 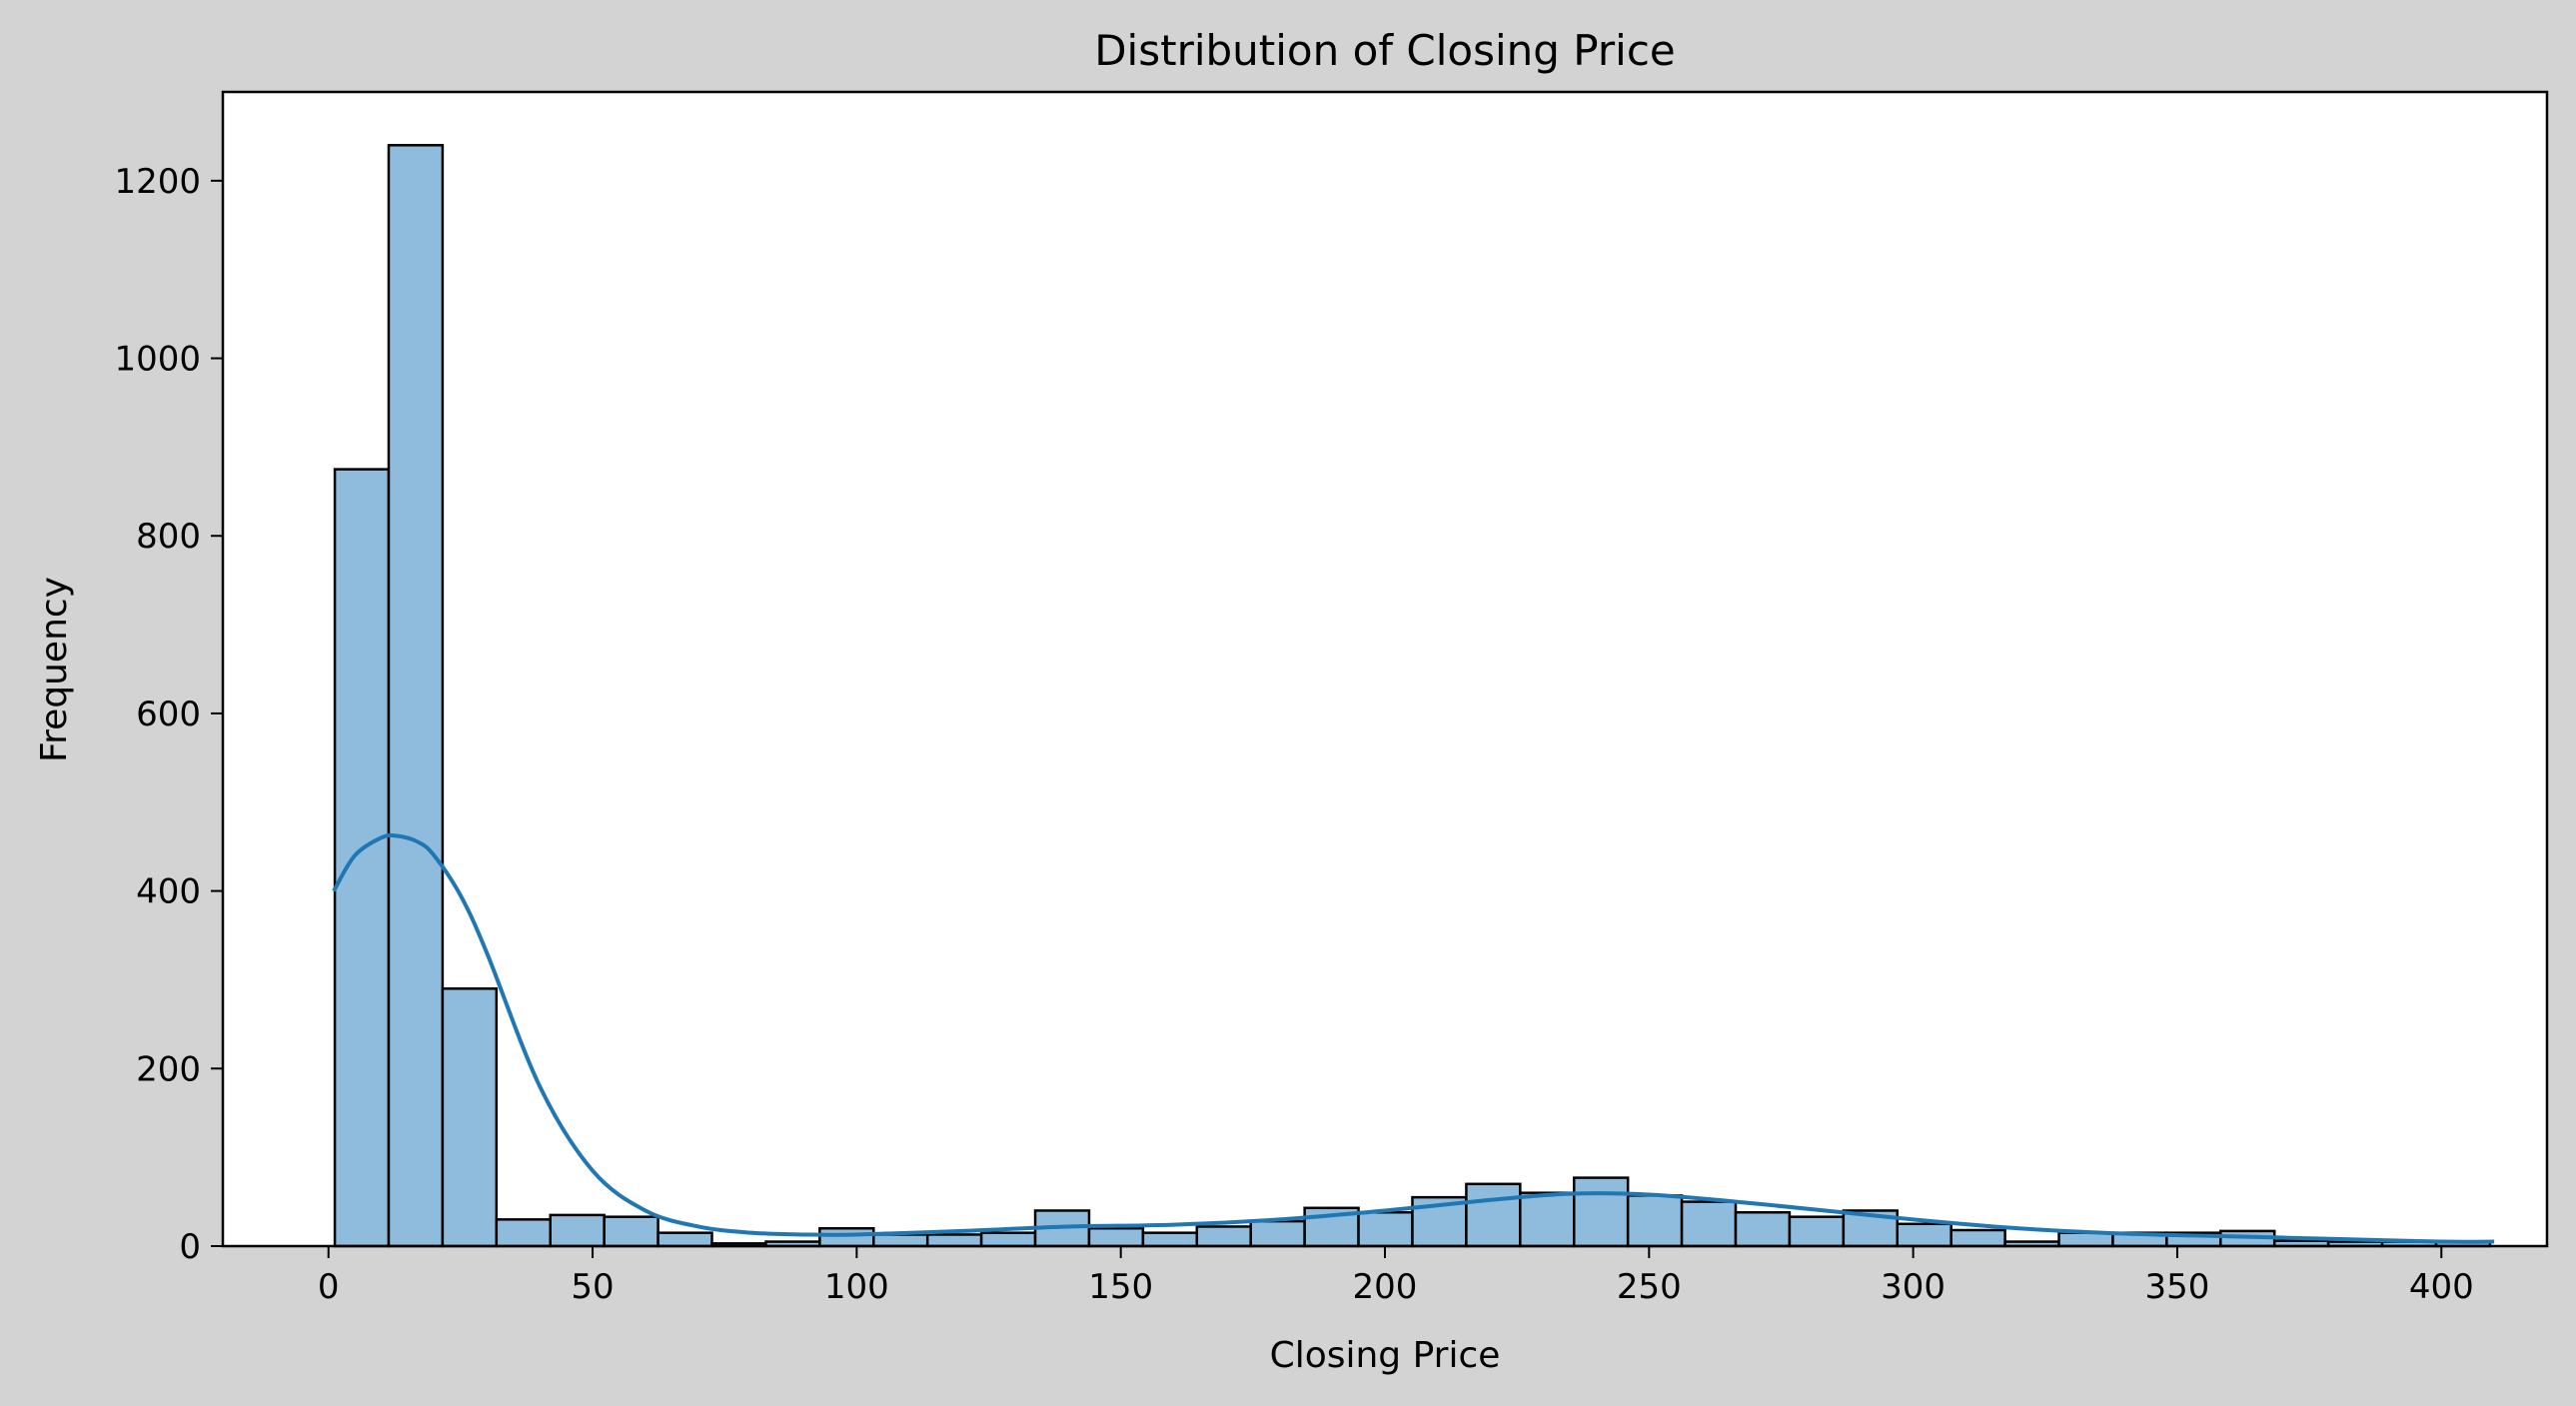 What do you see at coordinates (168, 1069) in the screenshot?
I see `y-tick-label: 200` at bounding box center [168, 1069].